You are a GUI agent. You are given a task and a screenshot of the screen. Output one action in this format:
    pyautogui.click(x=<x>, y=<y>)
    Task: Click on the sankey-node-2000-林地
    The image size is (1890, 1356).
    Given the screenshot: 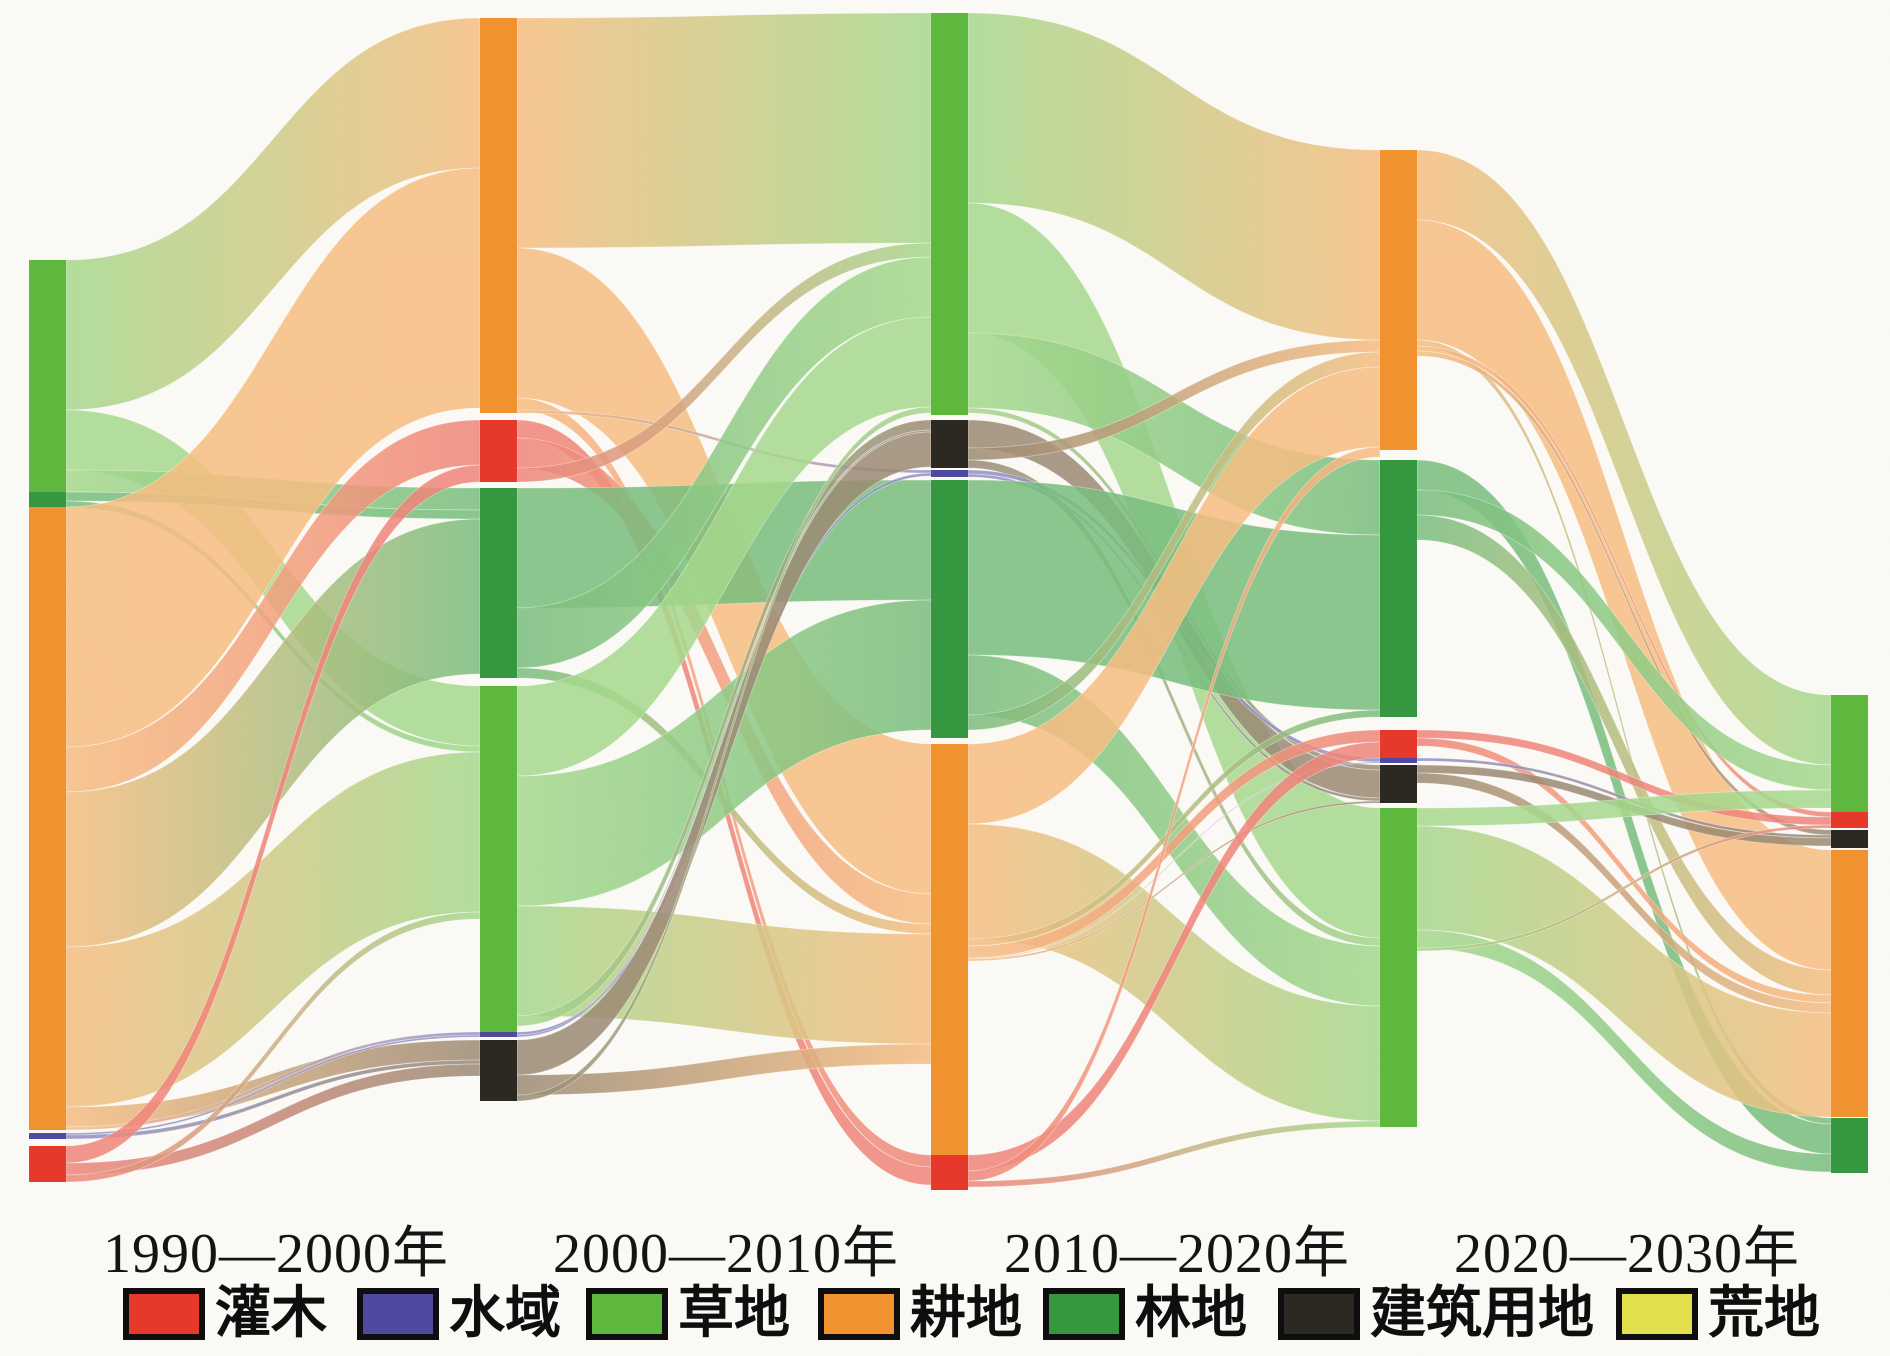 What is the action you would take?
    pyautogui.click(x=498, y=583)
    